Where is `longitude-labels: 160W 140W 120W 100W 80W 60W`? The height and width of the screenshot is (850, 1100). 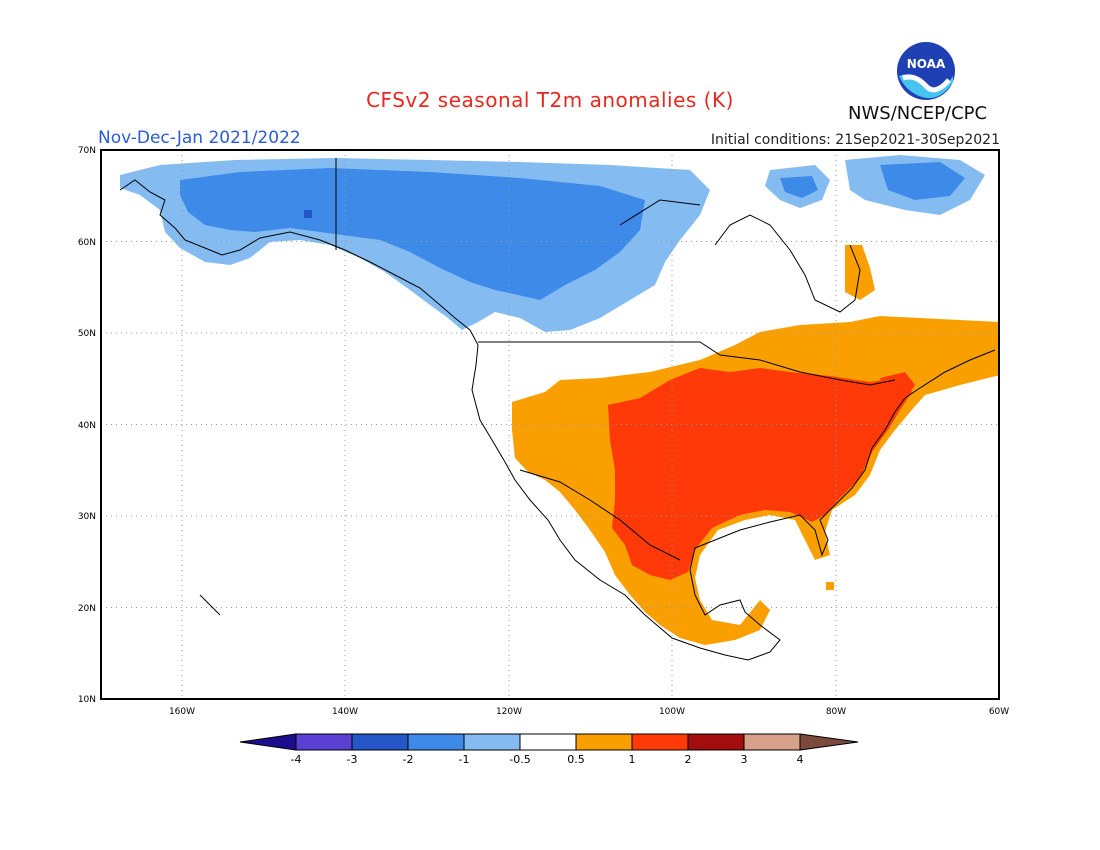
longitude-labels: 160W 140W 120W 100W 80W 60W is located at coordinates (589, 712).